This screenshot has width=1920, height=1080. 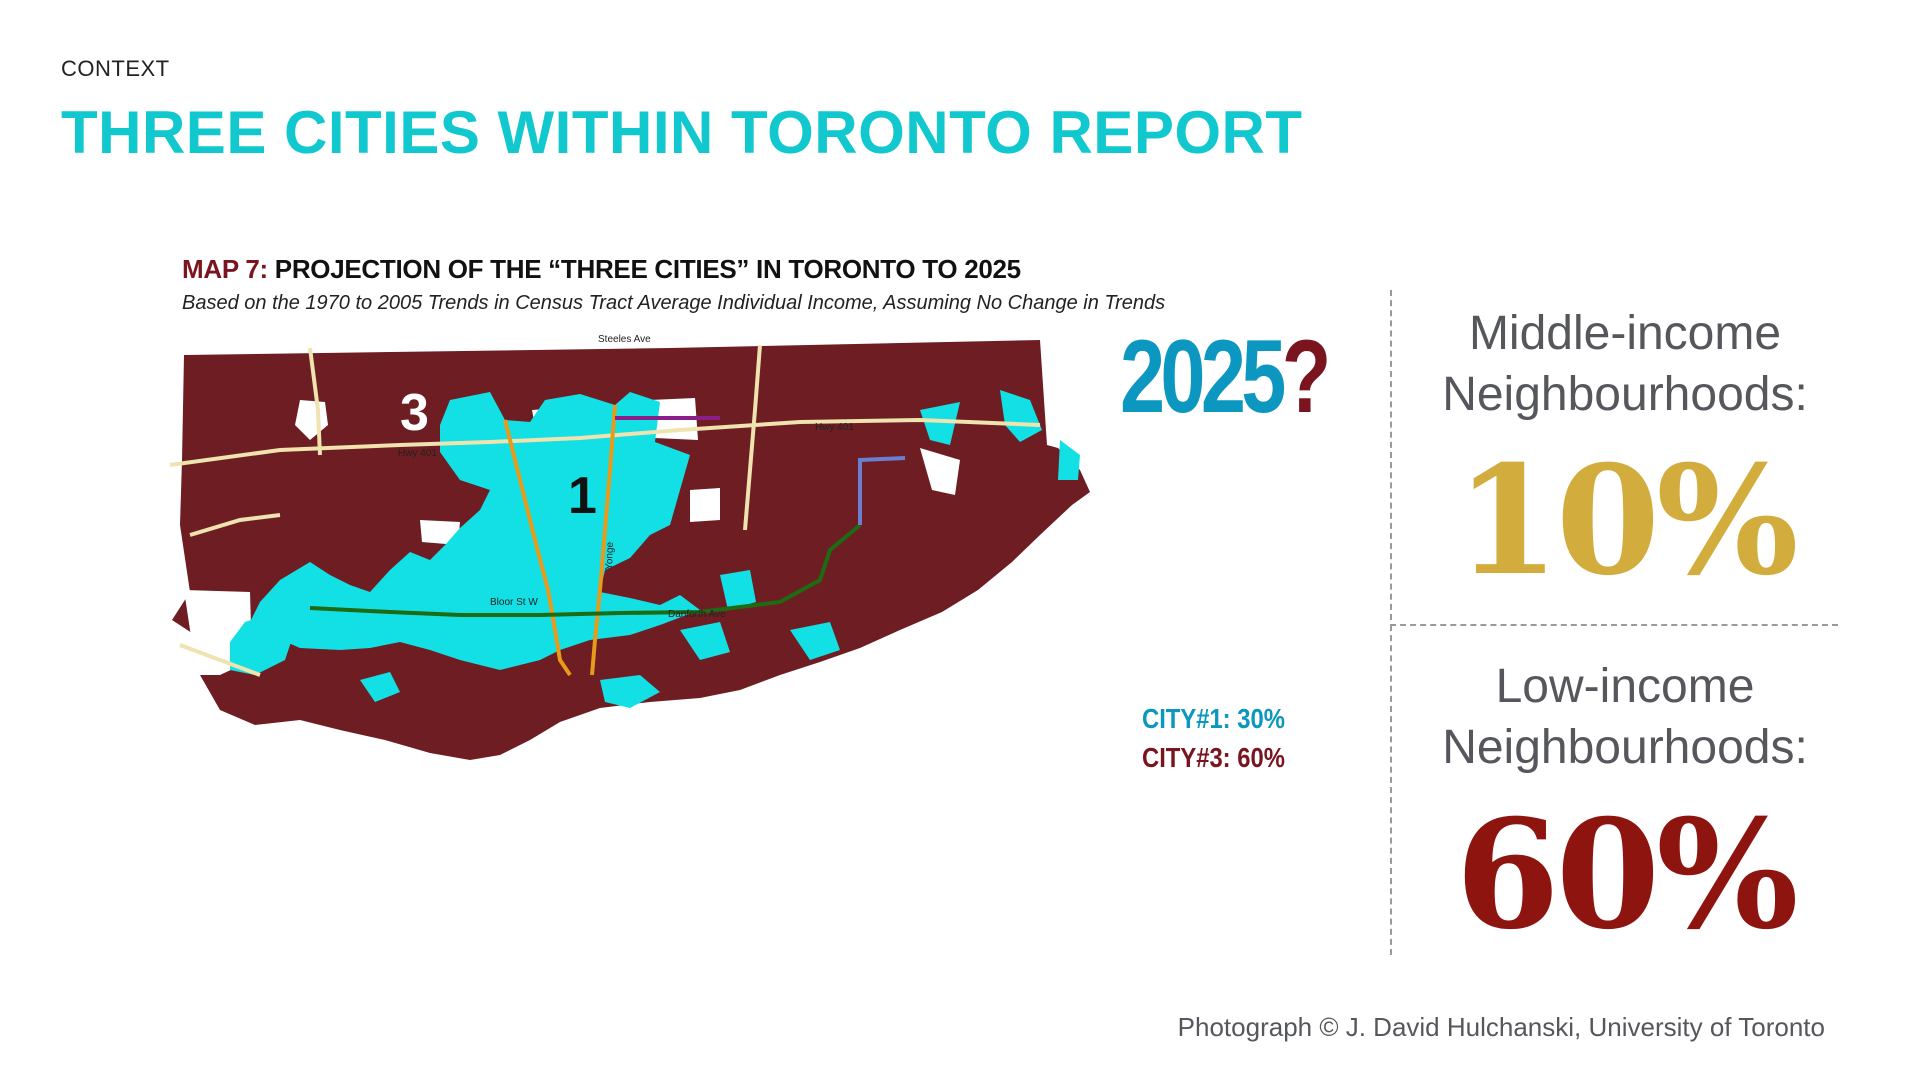 I want to click on low-income-label-line1: Low-income, so click(x=1625, y=686).